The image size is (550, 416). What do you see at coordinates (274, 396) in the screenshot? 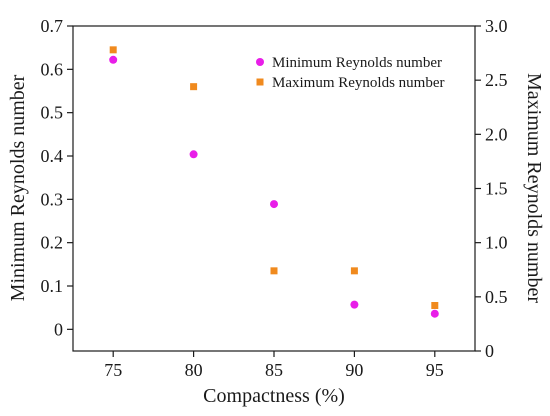
I see `x-axis-title: Compactness (%)` at bounding box center [274, 396].